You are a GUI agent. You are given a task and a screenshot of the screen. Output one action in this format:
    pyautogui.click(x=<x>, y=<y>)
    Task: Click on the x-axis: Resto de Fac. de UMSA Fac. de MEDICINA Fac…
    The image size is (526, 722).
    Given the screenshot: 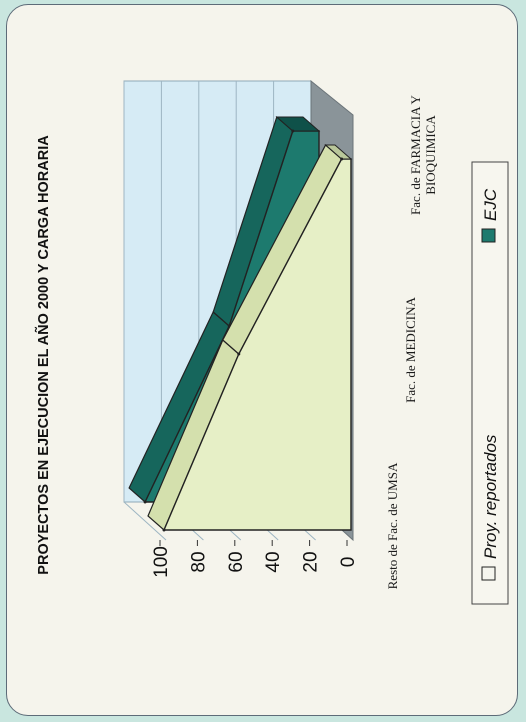 What is the action you would take?
    pyautogui.click(x=411, y=341)
    